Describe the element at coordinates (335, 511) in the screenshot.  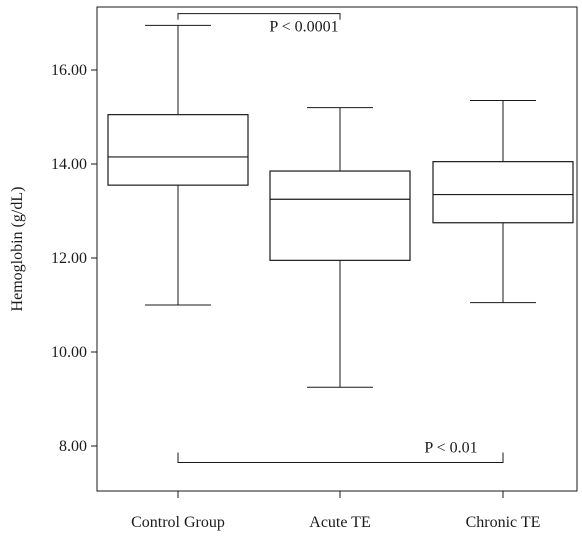
I see `x-axis-ticks: Control Group Acute TE Chronic TE` at that location.